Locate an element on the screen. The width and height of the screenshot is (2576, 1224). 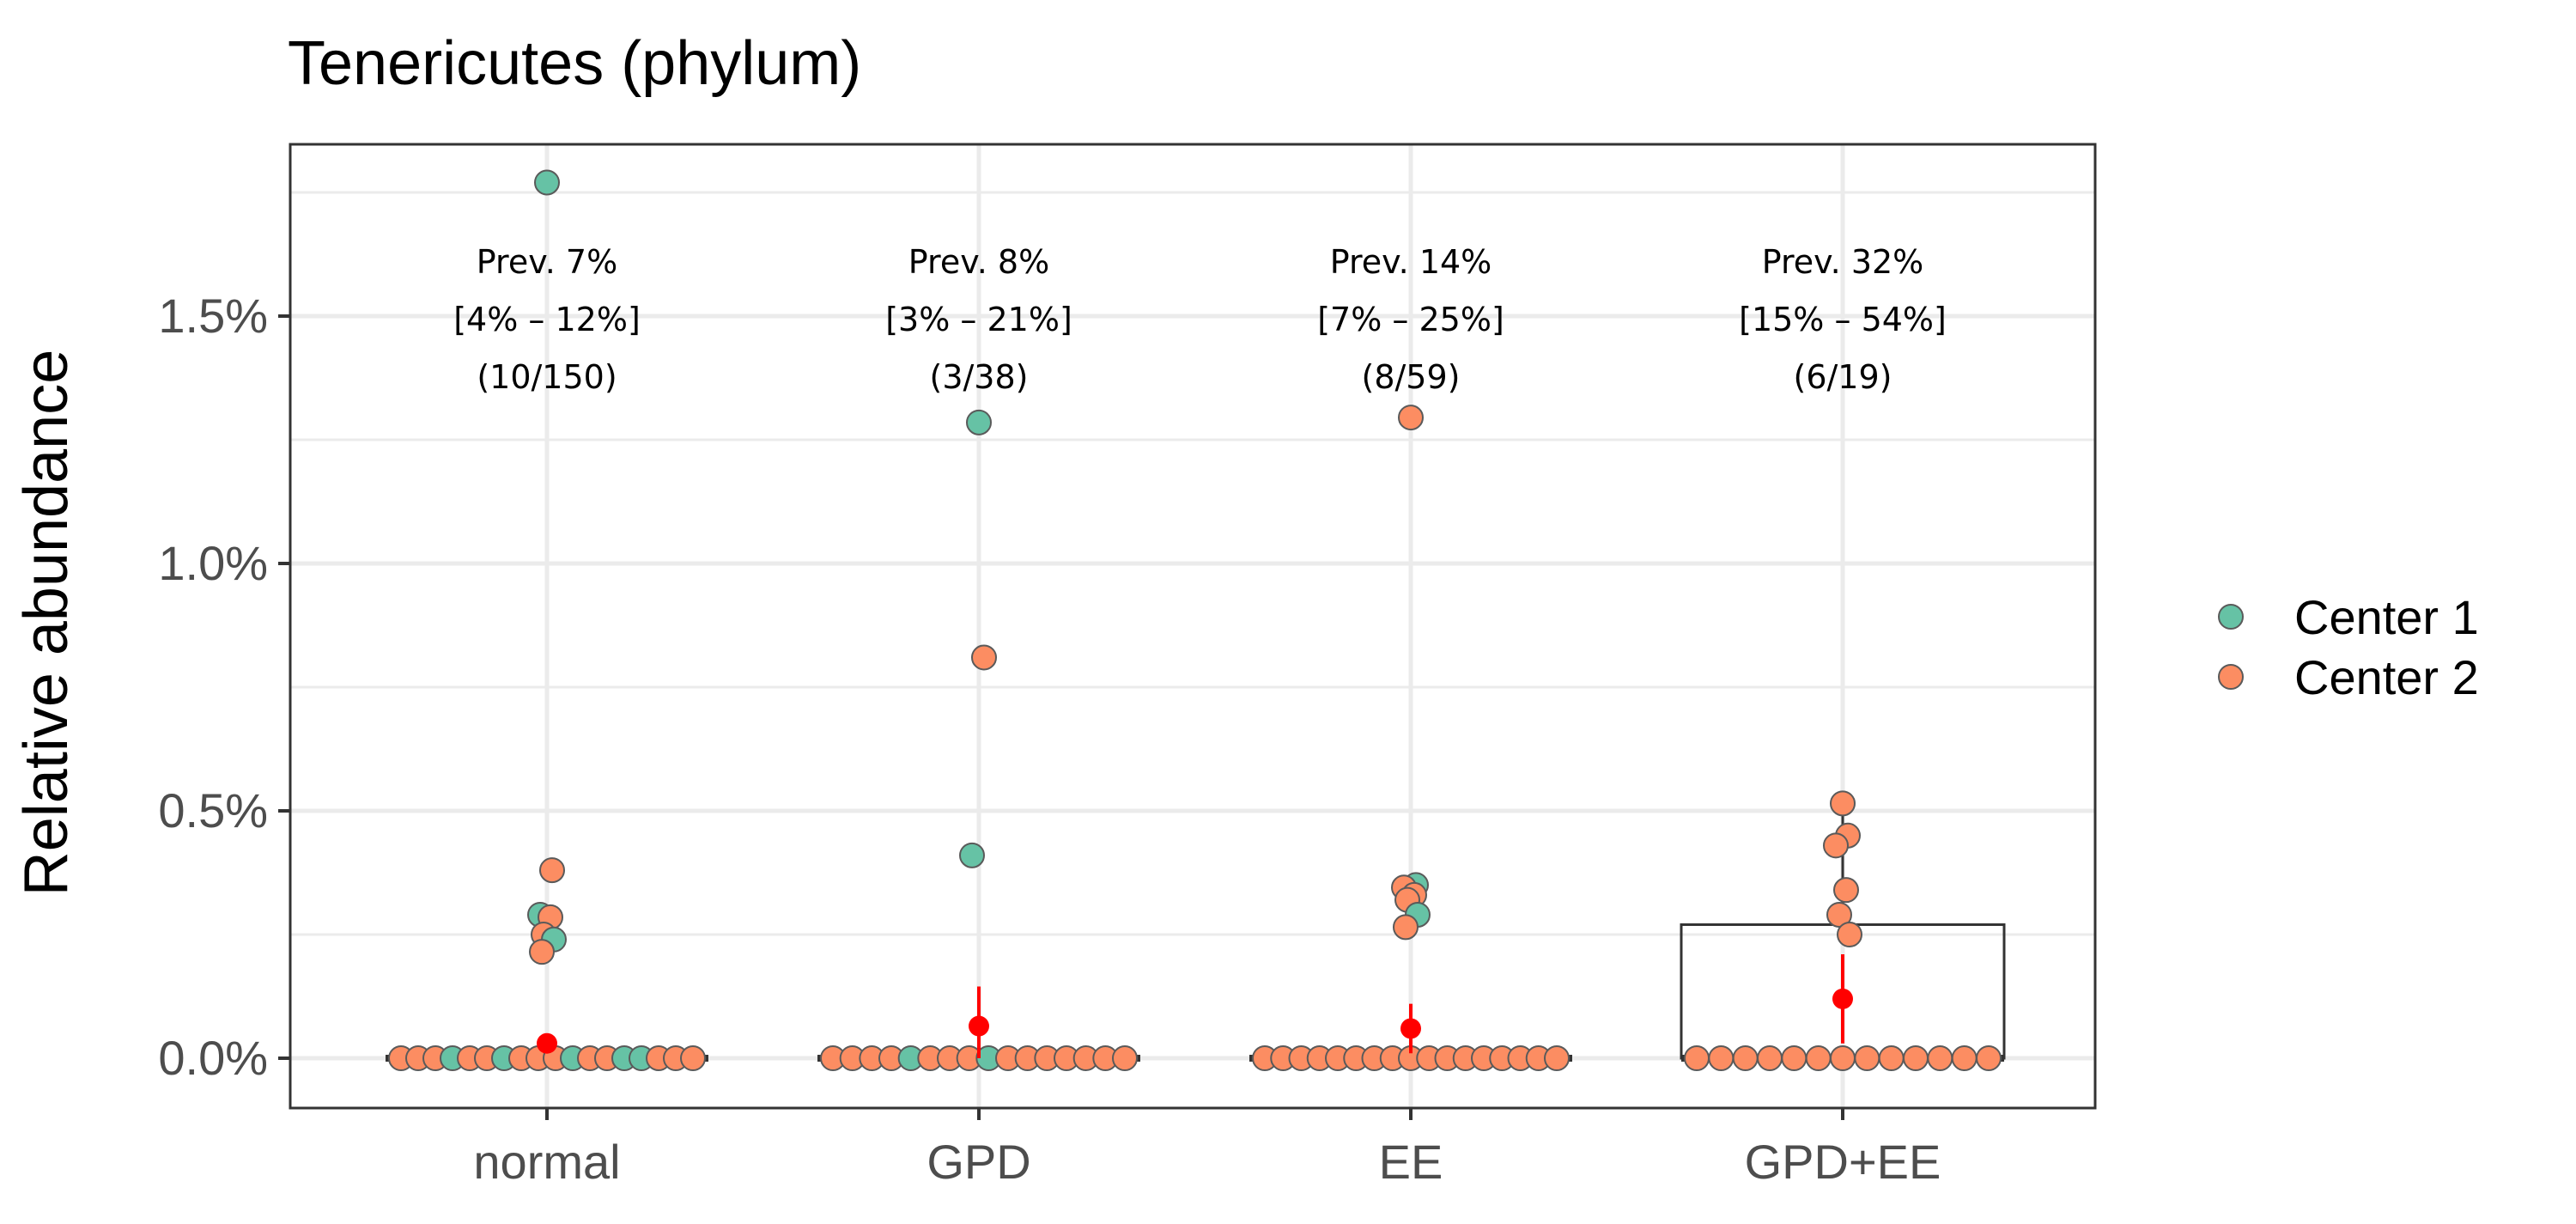
y-tick-label: 1.5% is located at coordinates (213, 316).